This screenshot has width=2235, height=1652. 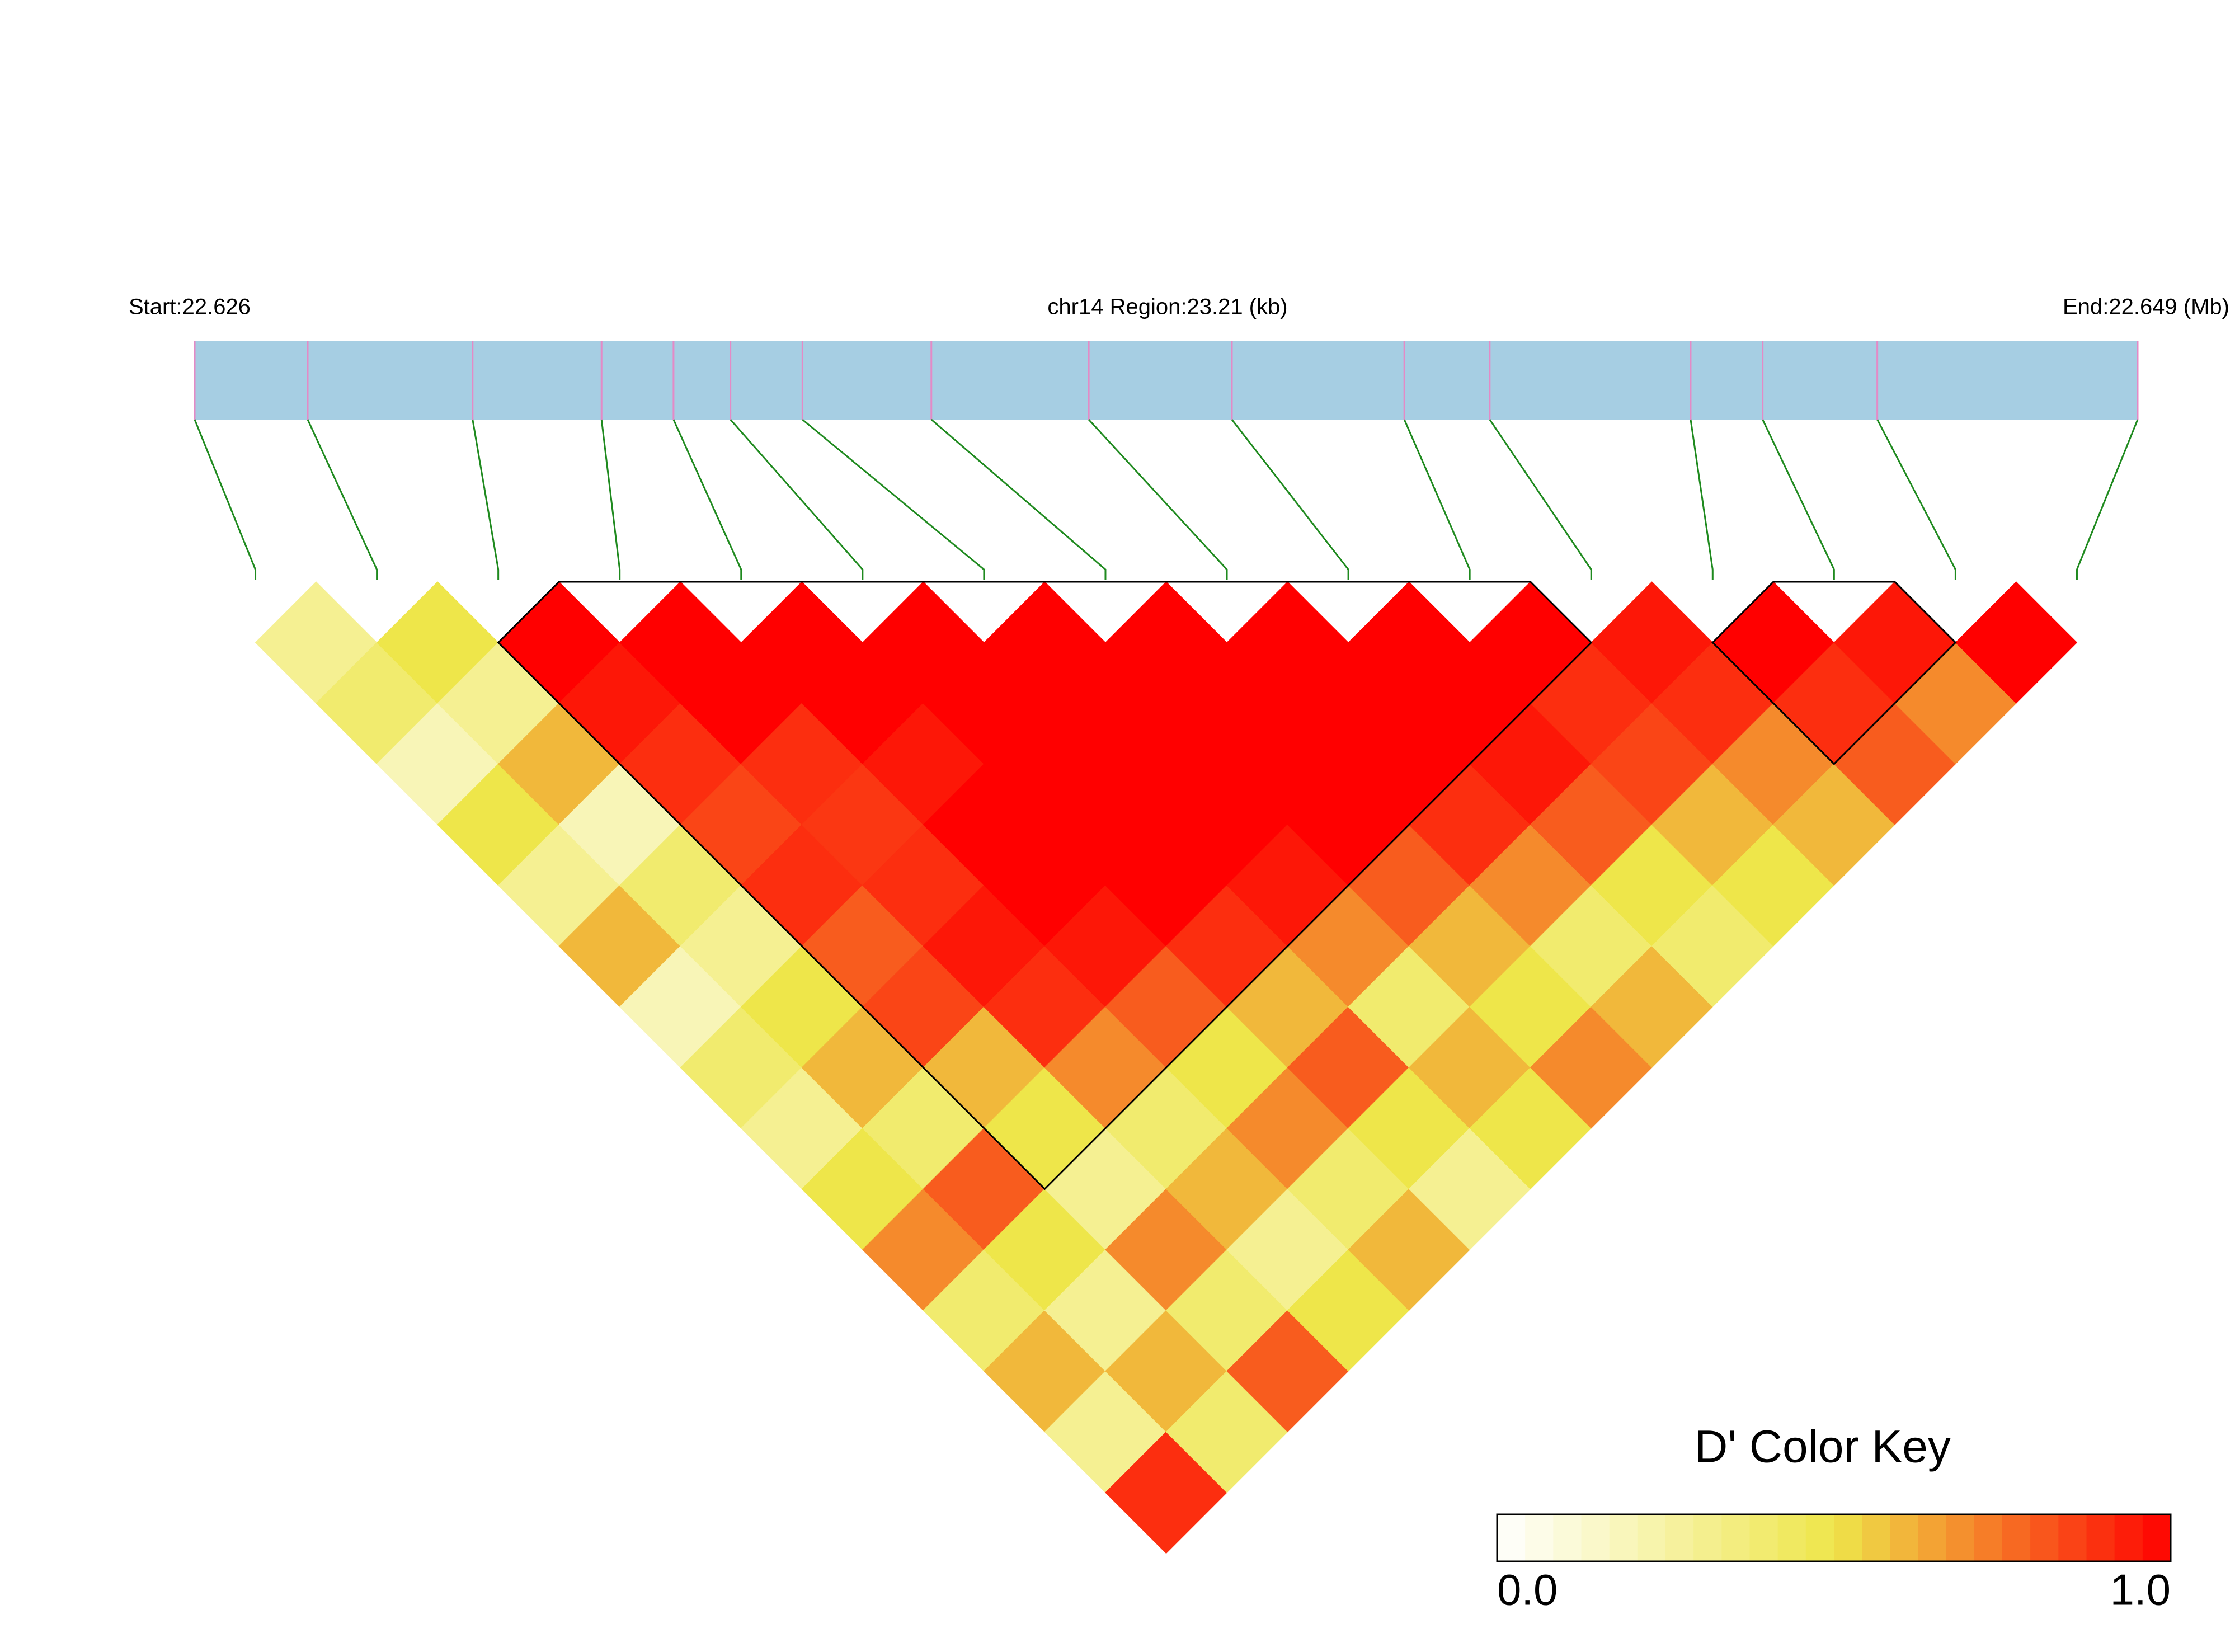 I want to click on region-label: chr14 Region:23.21 (kb), so click(x=1167, y=307).